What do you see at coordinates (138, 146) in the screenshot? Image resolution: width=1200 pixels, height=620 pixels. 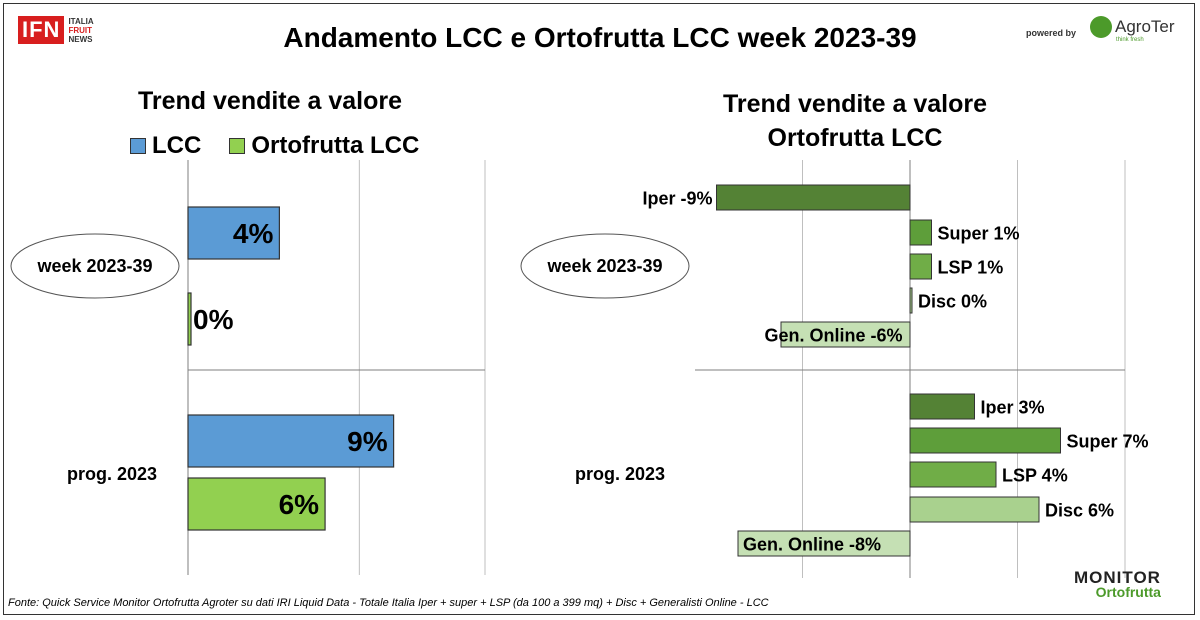 I see `legend-swatch-lcc` at bounding box center [138, 146].